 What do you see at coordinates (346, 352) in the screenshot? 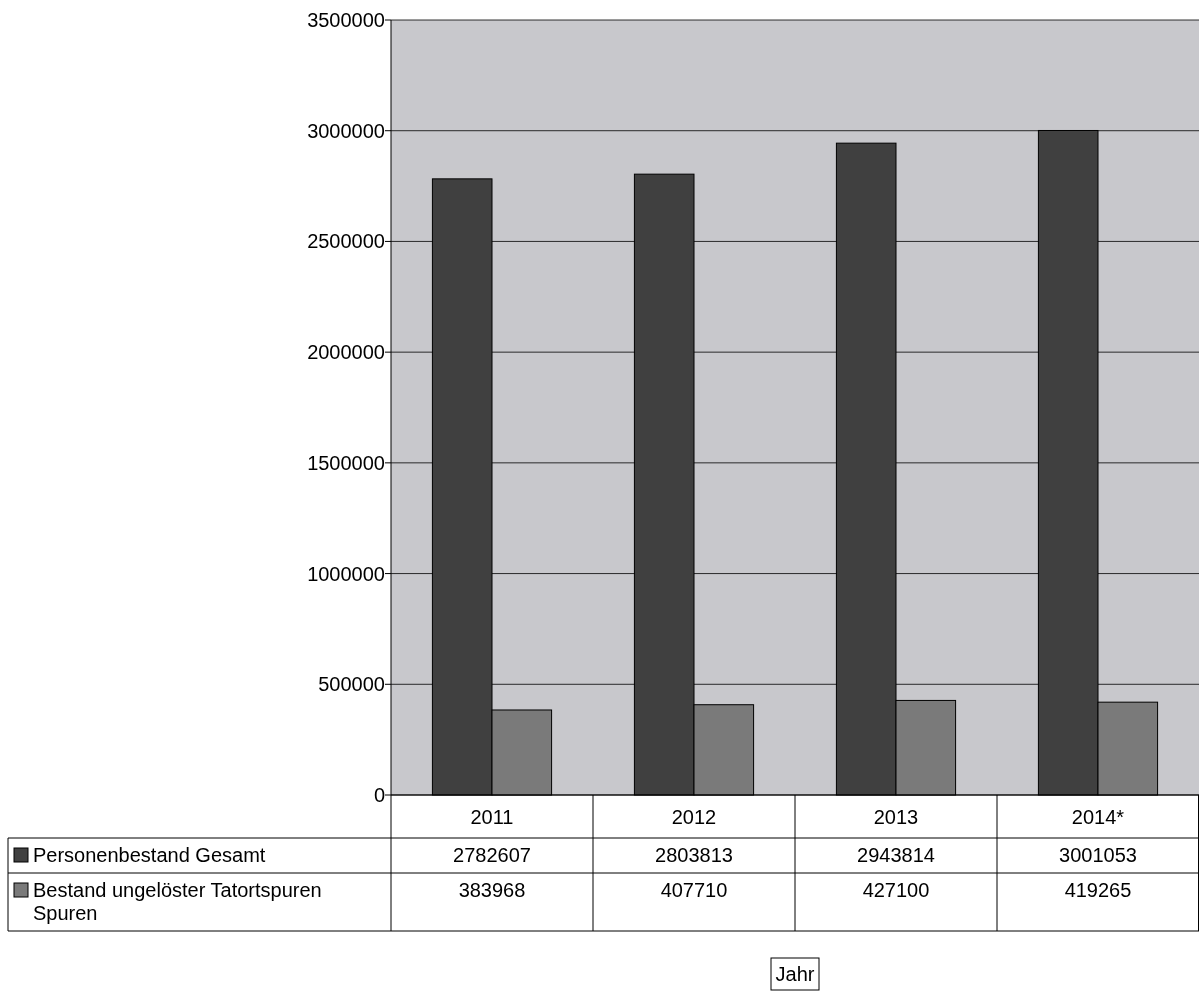
I see `y-tick-label: 2000000` at bounding box center [346, 352].